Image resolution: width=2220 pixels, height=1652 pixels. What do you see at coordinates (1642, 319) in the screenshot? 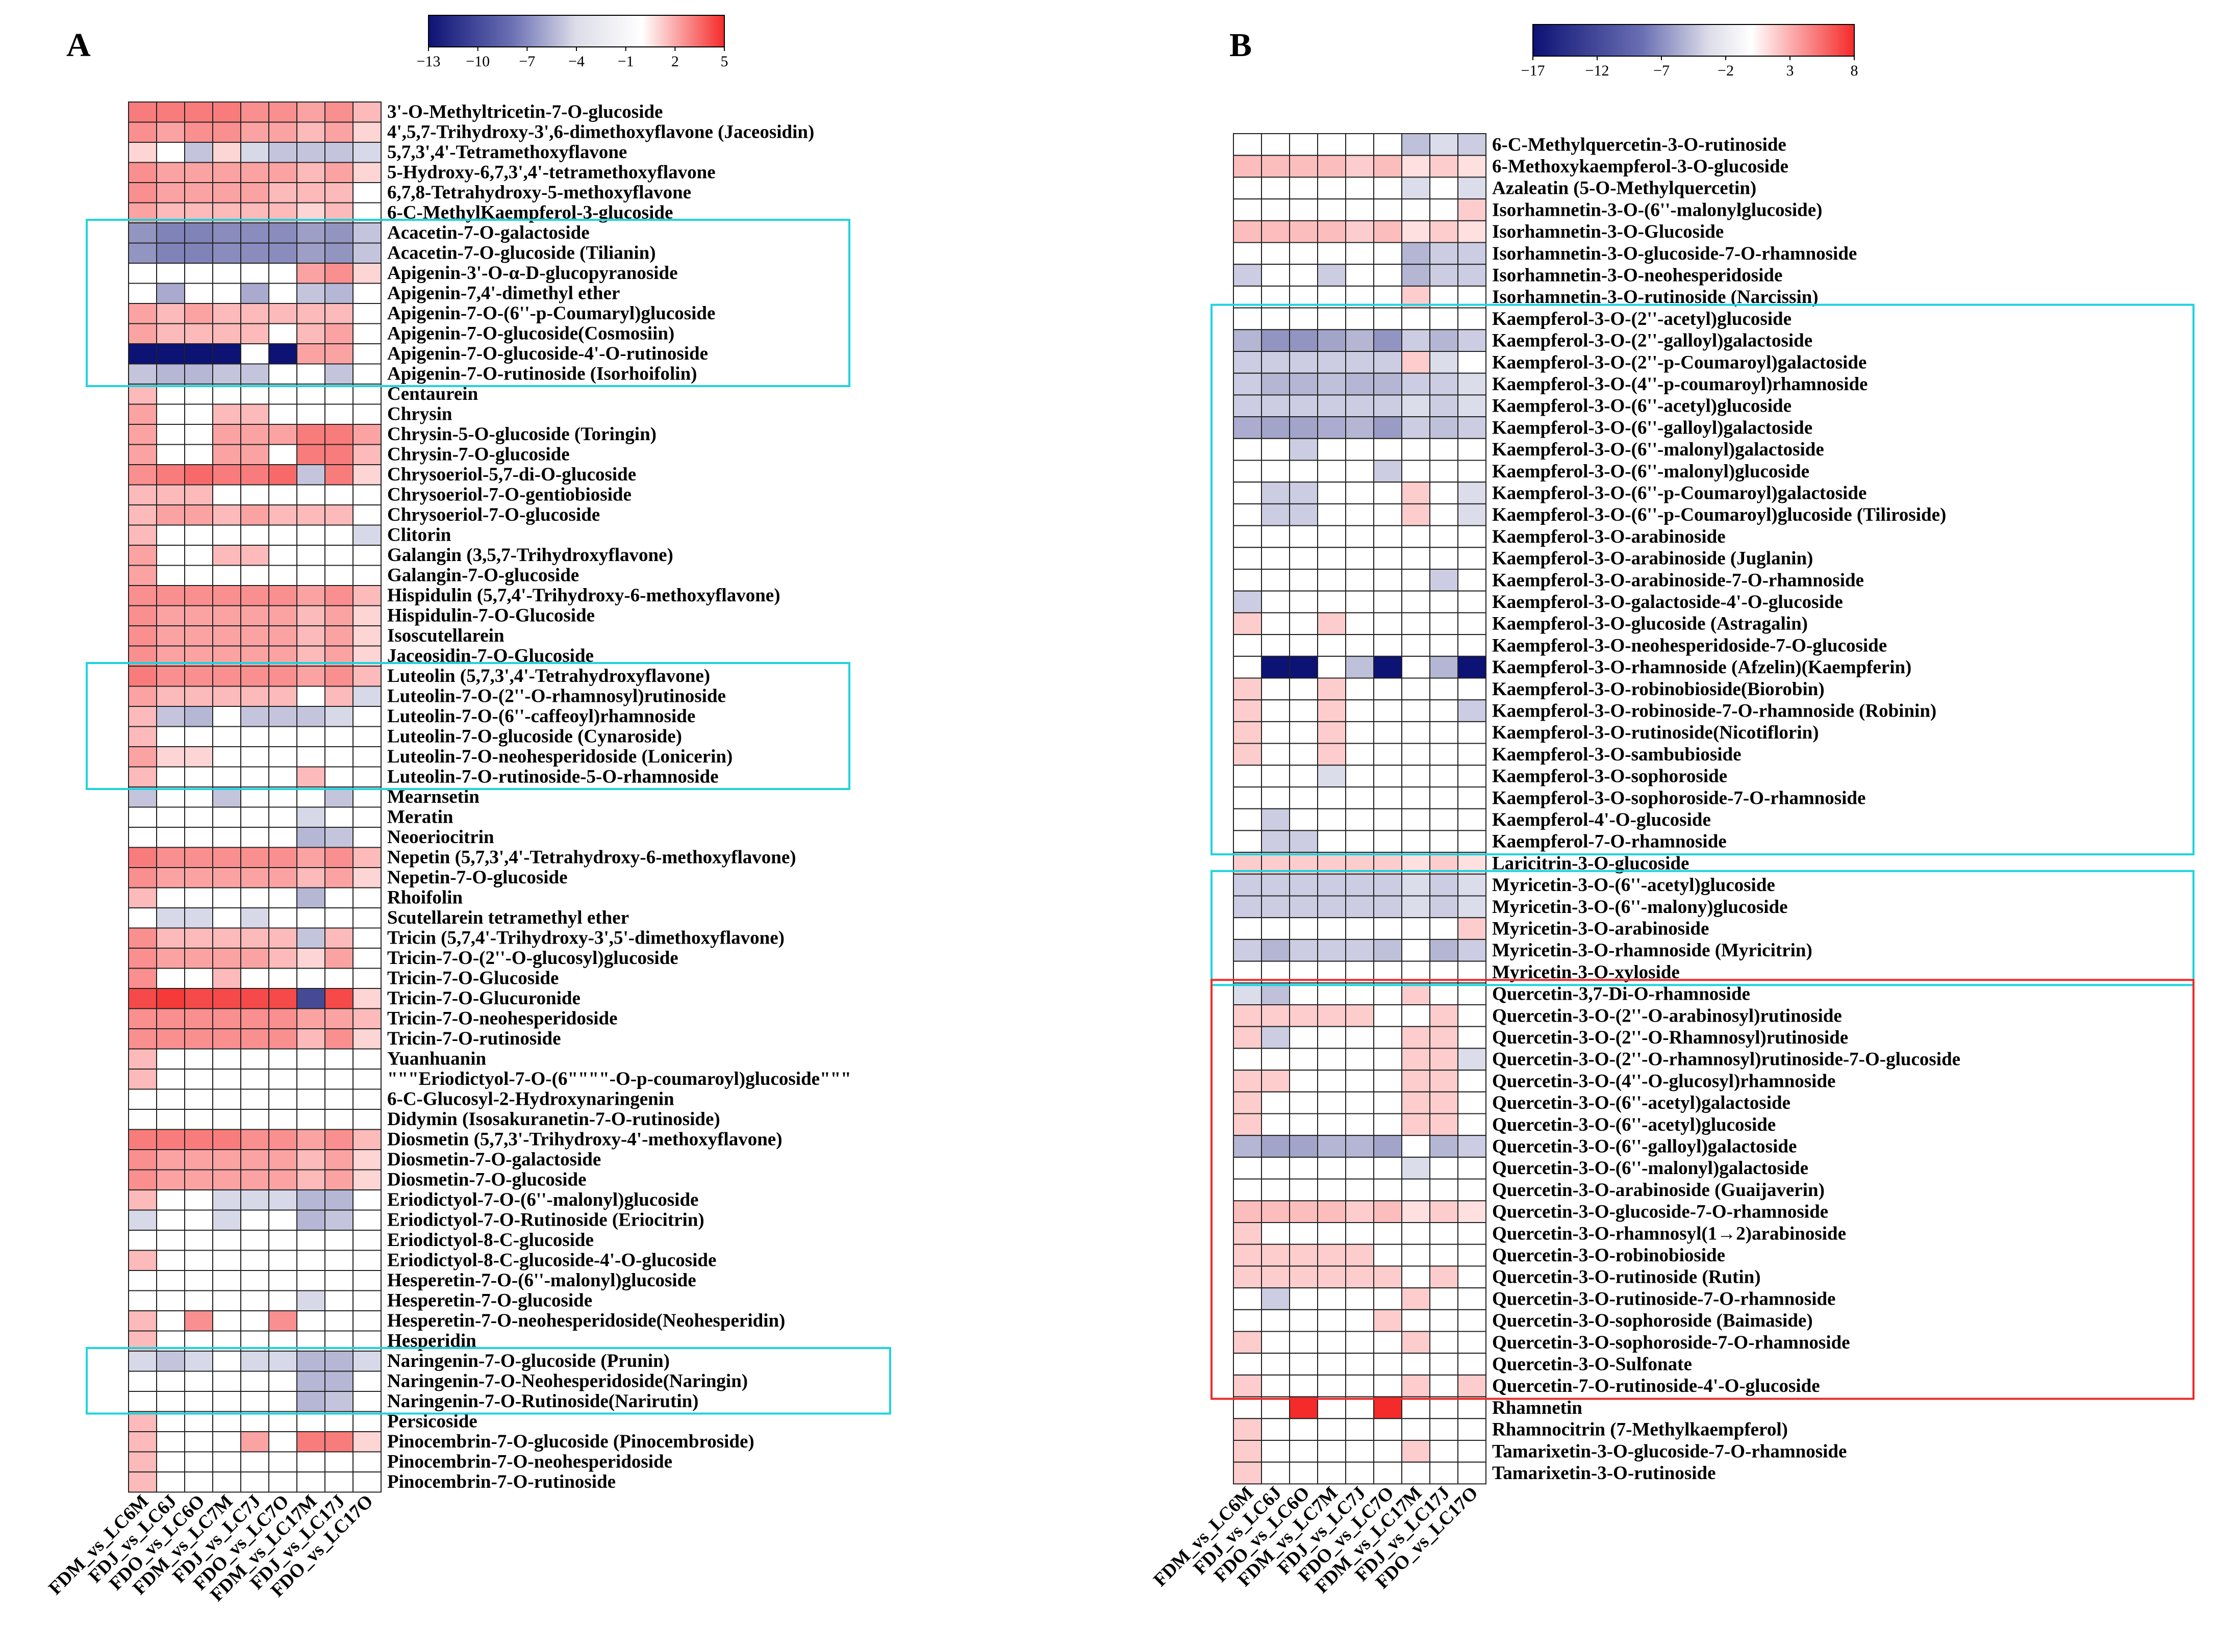
I see `row-label: Kaempferol-3-O-(2''-acetyl)glucoside` at bounding box center [1642, 319].